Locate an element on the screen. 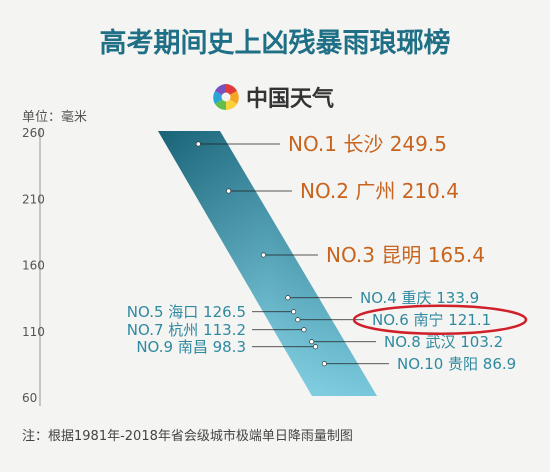 The height and width of the screenshot is (472, 550). highlight-ellipse is located at coordinates (440, 319).